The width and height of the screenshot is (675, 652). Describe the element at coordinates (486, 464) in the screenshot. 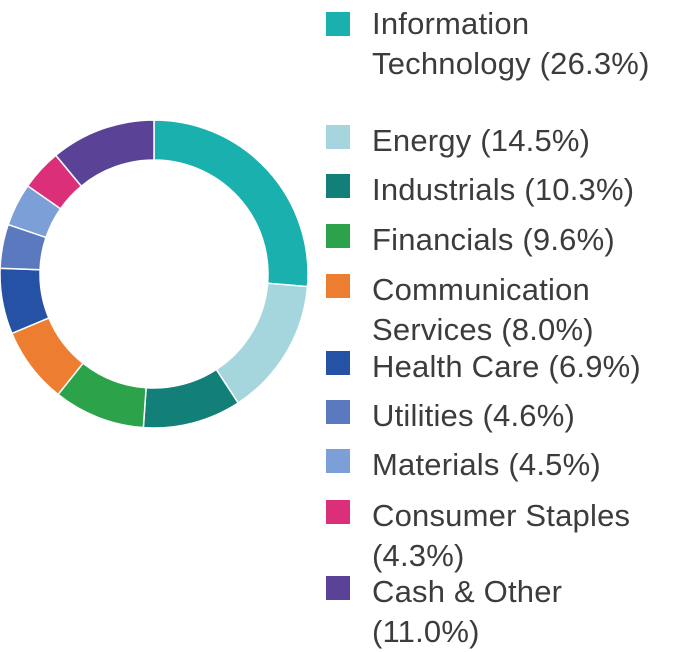

I see `legend-label: Materials (4.5%)` at that location.